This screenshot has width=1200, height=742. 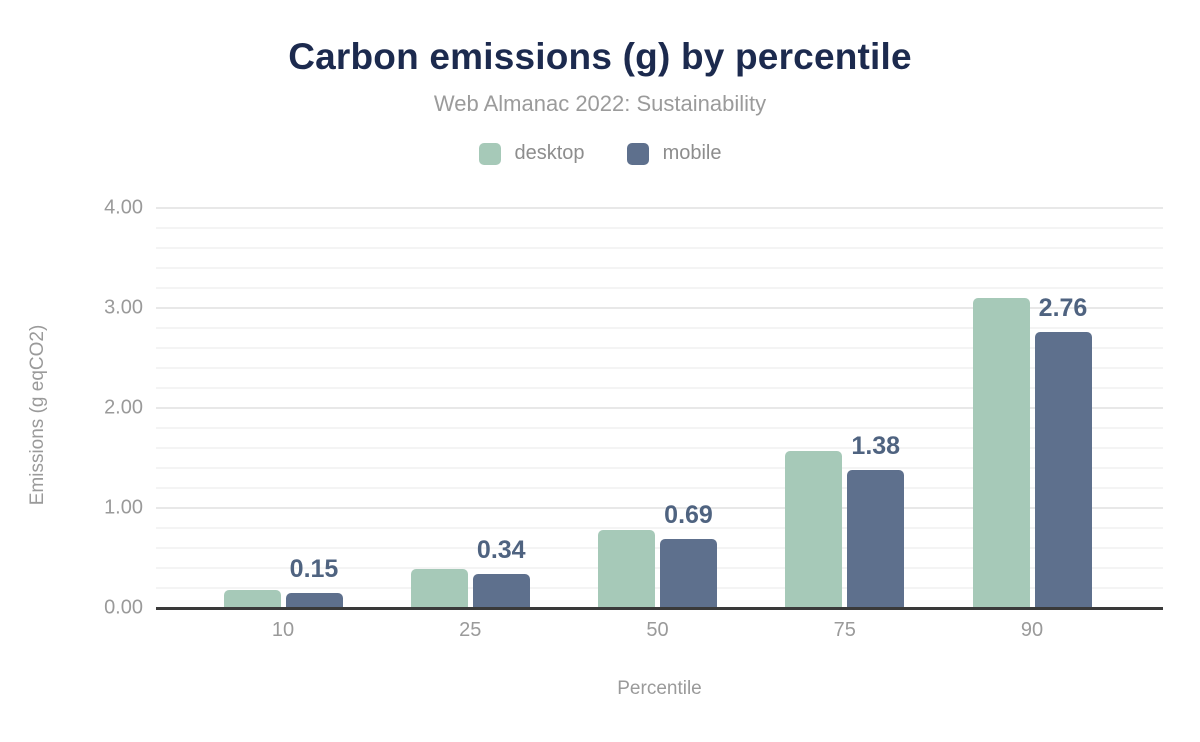 What do you see at coordinates (876, 539) in the screenshot?
I see `bar-mobile-p75` at bounding box center [876, 539].